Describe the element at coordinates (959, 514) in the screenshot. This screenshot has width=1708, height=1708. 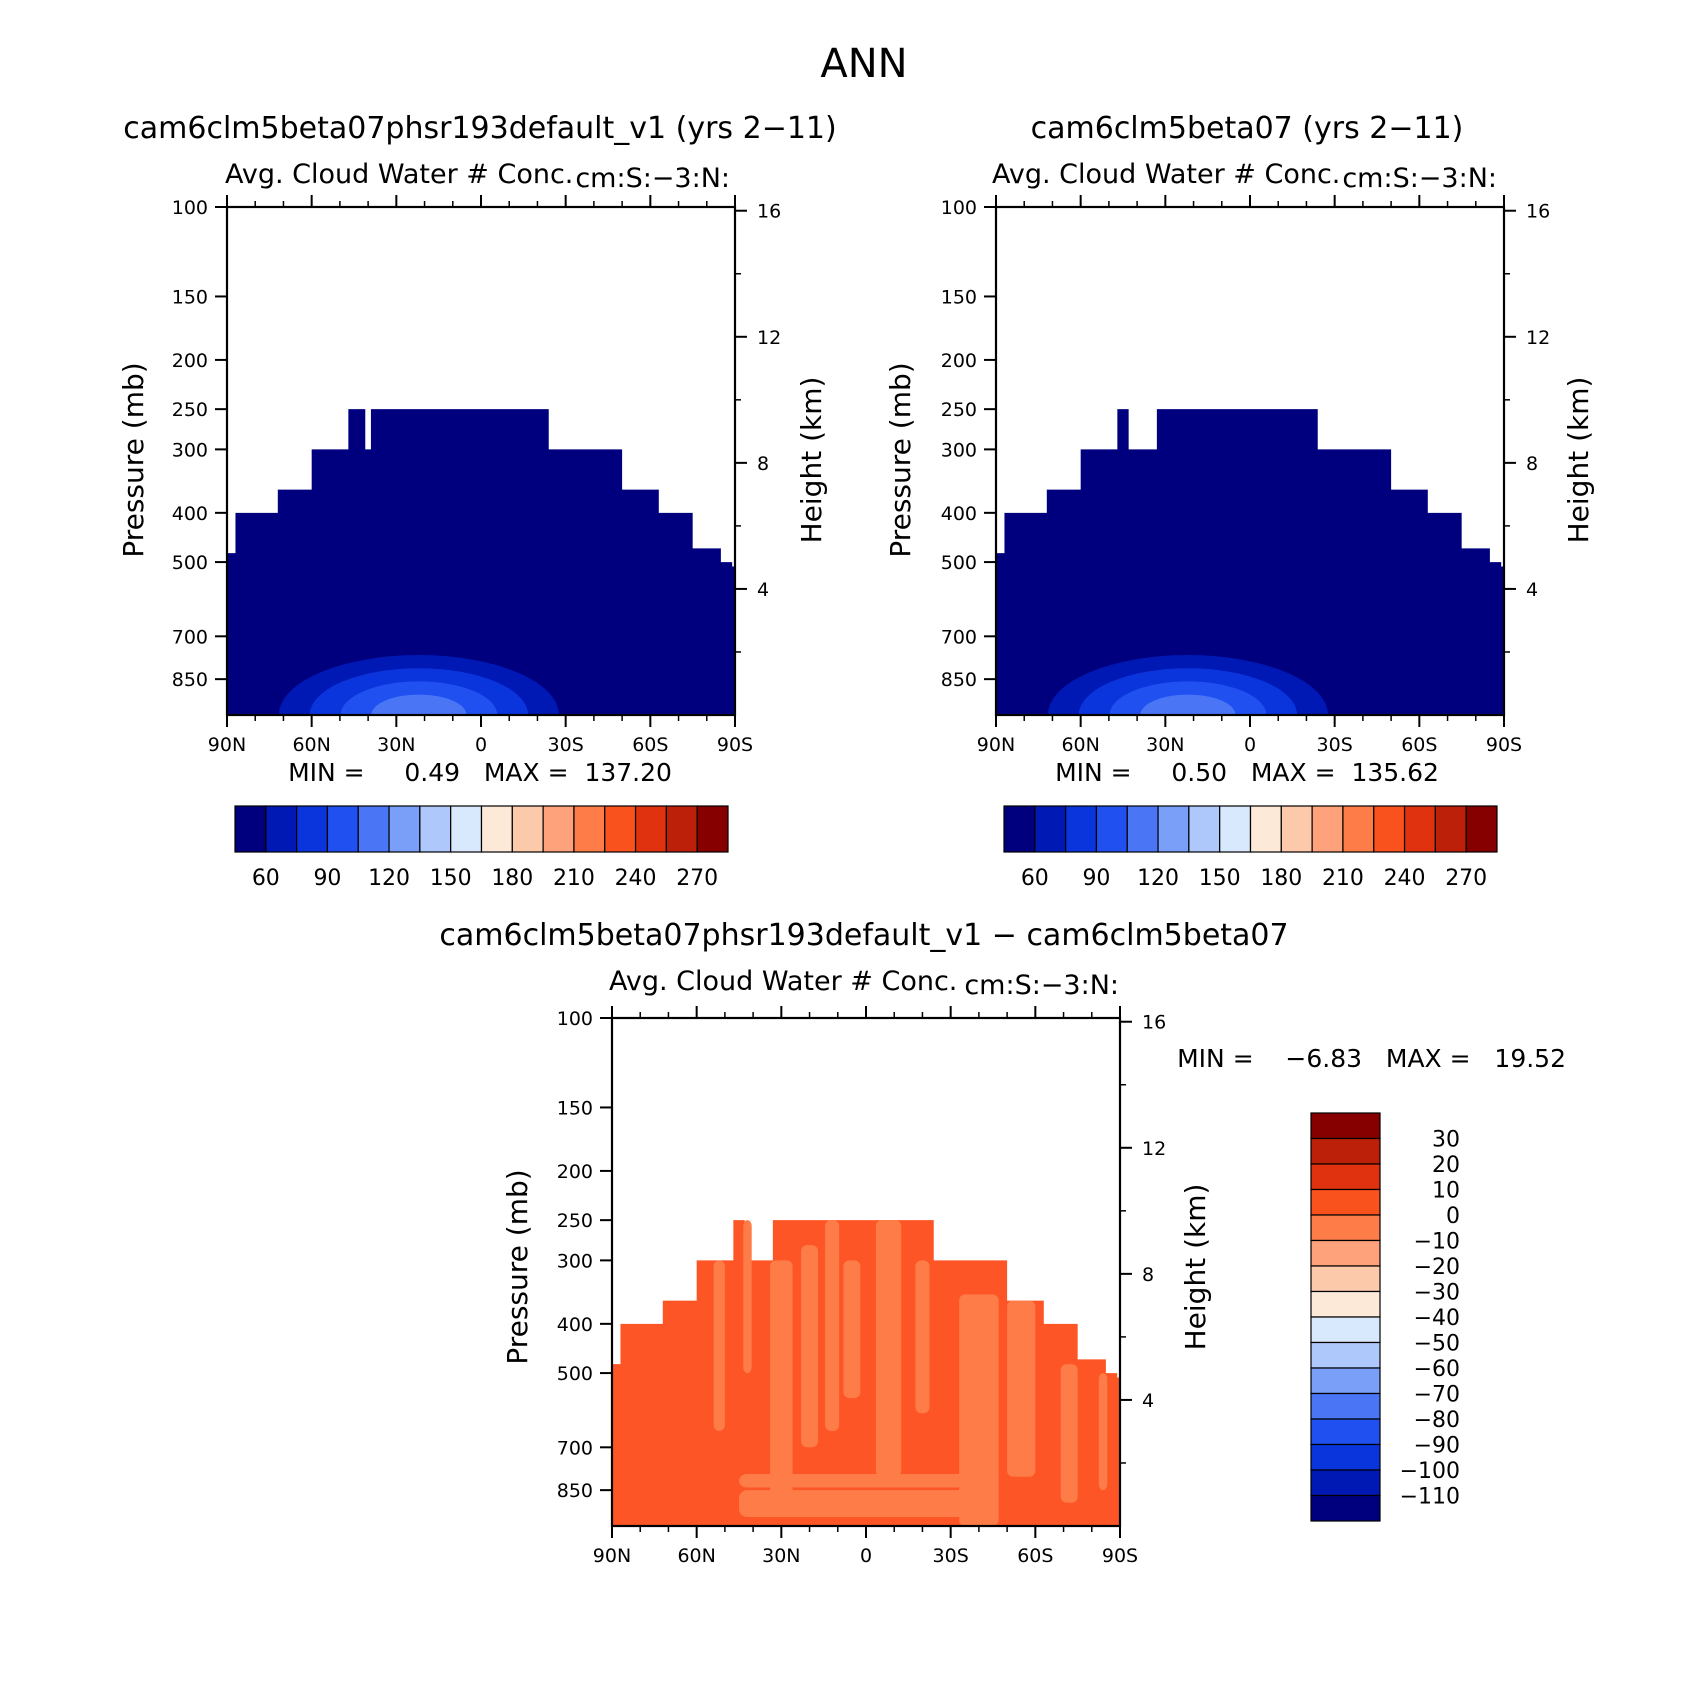
I see `y-tick-label: 400` at that location.